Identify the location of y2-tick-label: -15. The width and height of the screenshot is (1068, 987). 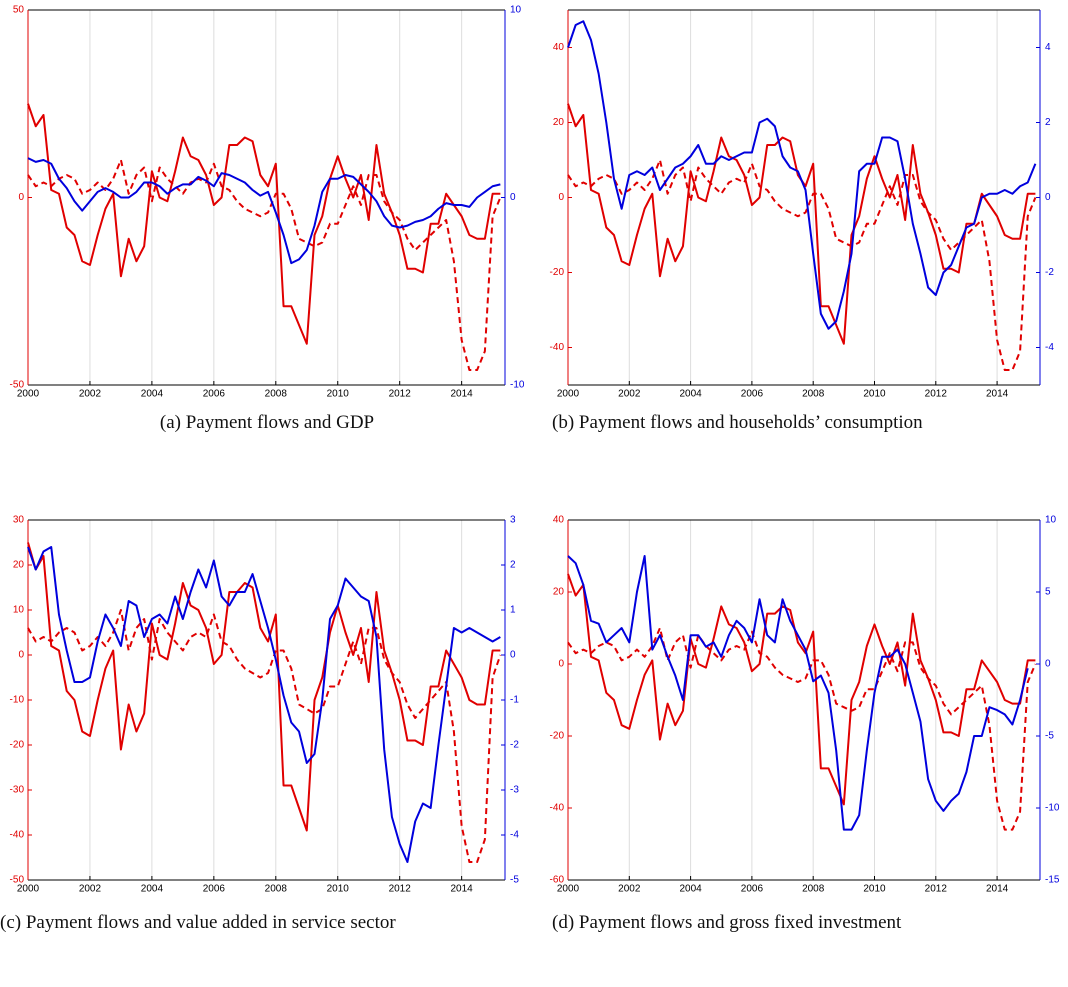
(1052, 880).